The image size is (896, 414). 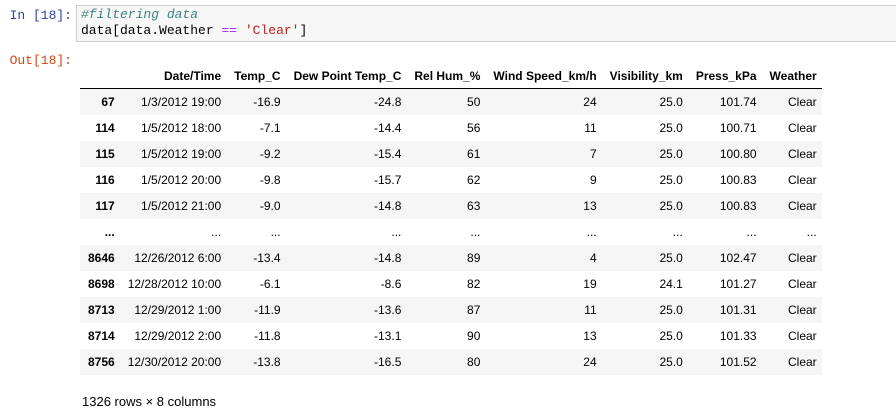 I want to click on cell-row-index: 8698, so click(x=101, y=284).